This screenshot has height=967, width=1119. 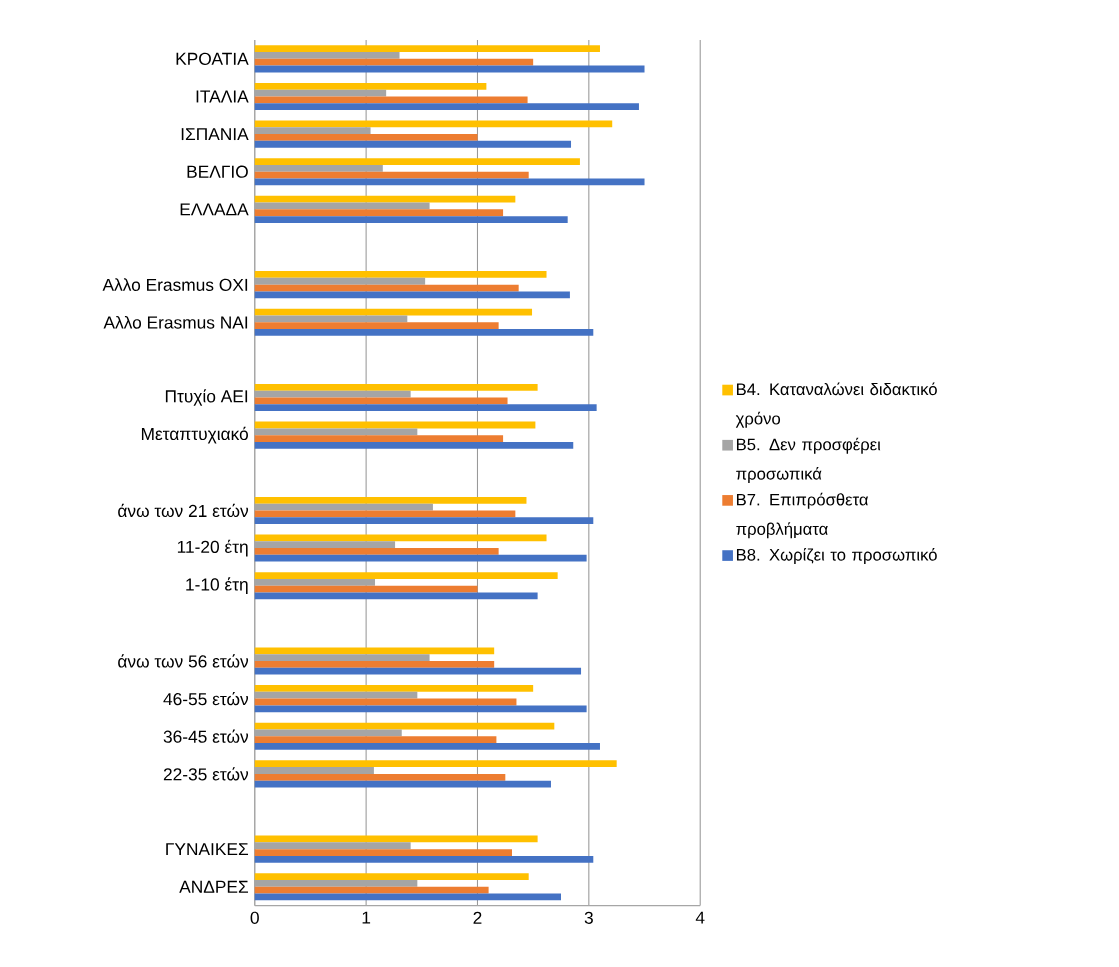 What do you see at coordinates (836, 405) in the screenshot?
I see `legend-label: B4. Καταναλώνει διδακτικό χρόνο` at bounding box center [836, 405].